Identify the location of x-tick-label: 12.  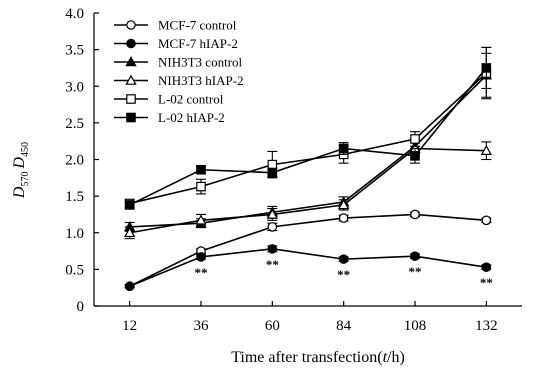
(129, 326).